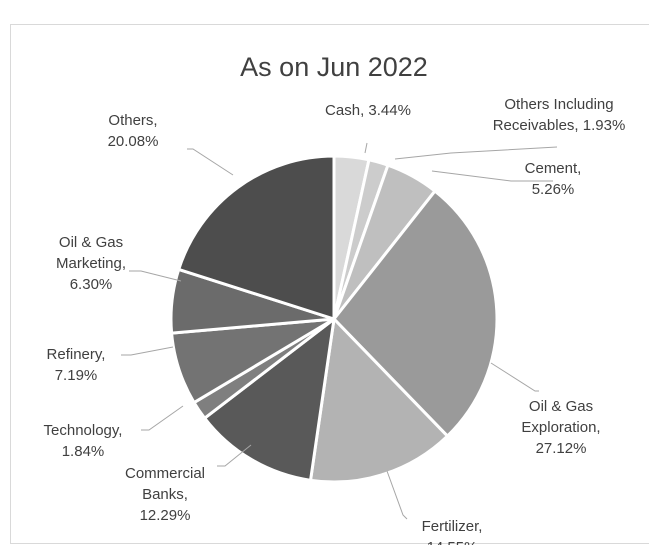 The width and height of the screenshot is (649, 545). I want to click on data-label-commercial-banks: Commercial Banks, 12.29%, so click(165, 494).